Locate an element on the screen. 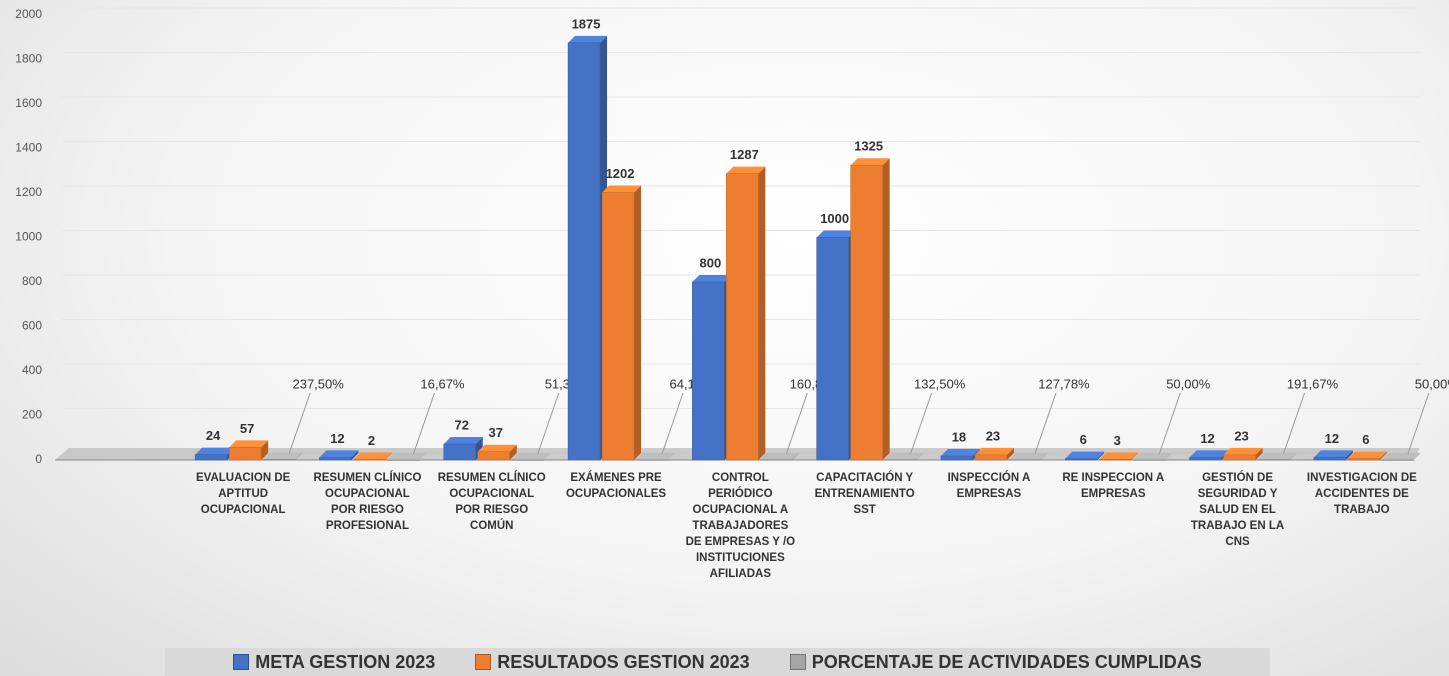  data-label: 127,78% is located at coordinates (1064, 383).